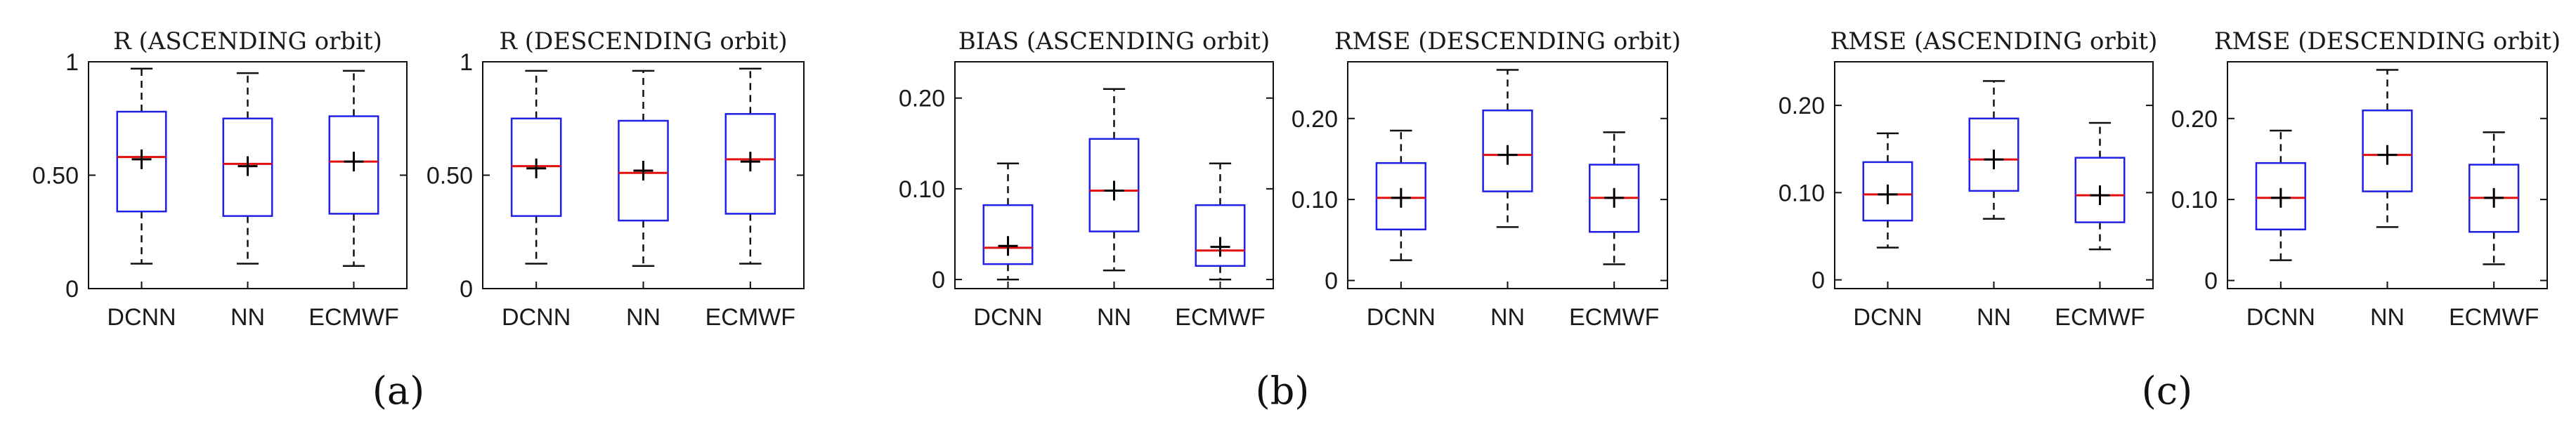  What do you see at coordinates (450, 177) in the screenshot?
I see `y-tick-label: 0.50` at bounding box center [450, 177].